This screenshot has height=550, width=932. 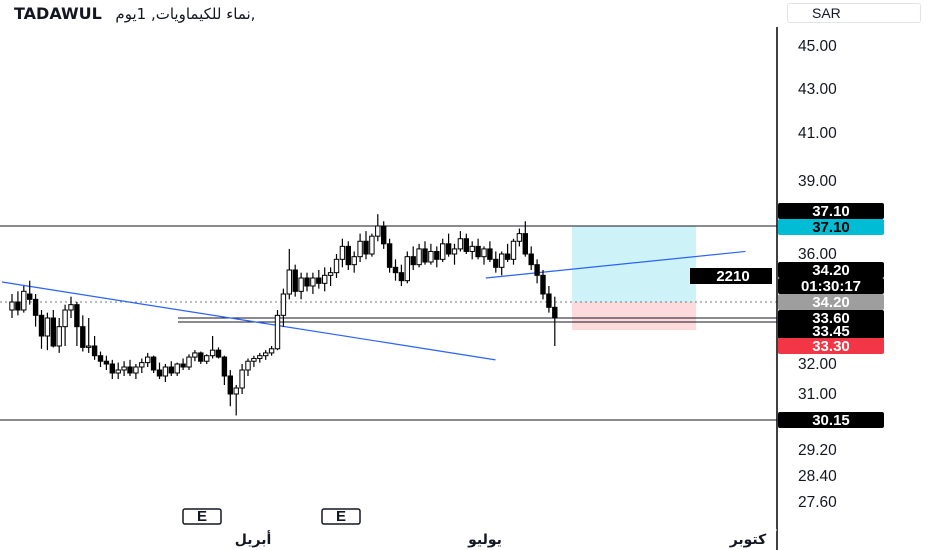 I want to click on price-tick-label: 41.00, so click(x=817, y=133).